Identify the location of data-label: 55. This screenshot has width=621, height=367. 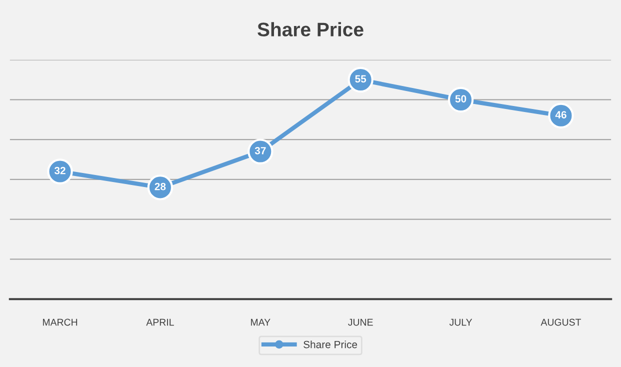
(360, 79).